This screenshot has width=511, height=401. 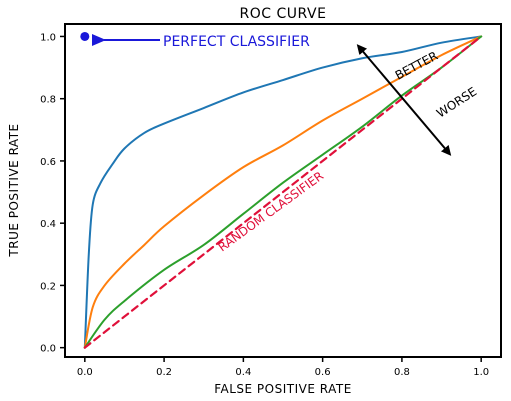 What do you see at coordinates (283, 389) in the screenshot?
I see `x-axis-label: FALSE POSITIVE RATE` at bounding box center [283, 389].